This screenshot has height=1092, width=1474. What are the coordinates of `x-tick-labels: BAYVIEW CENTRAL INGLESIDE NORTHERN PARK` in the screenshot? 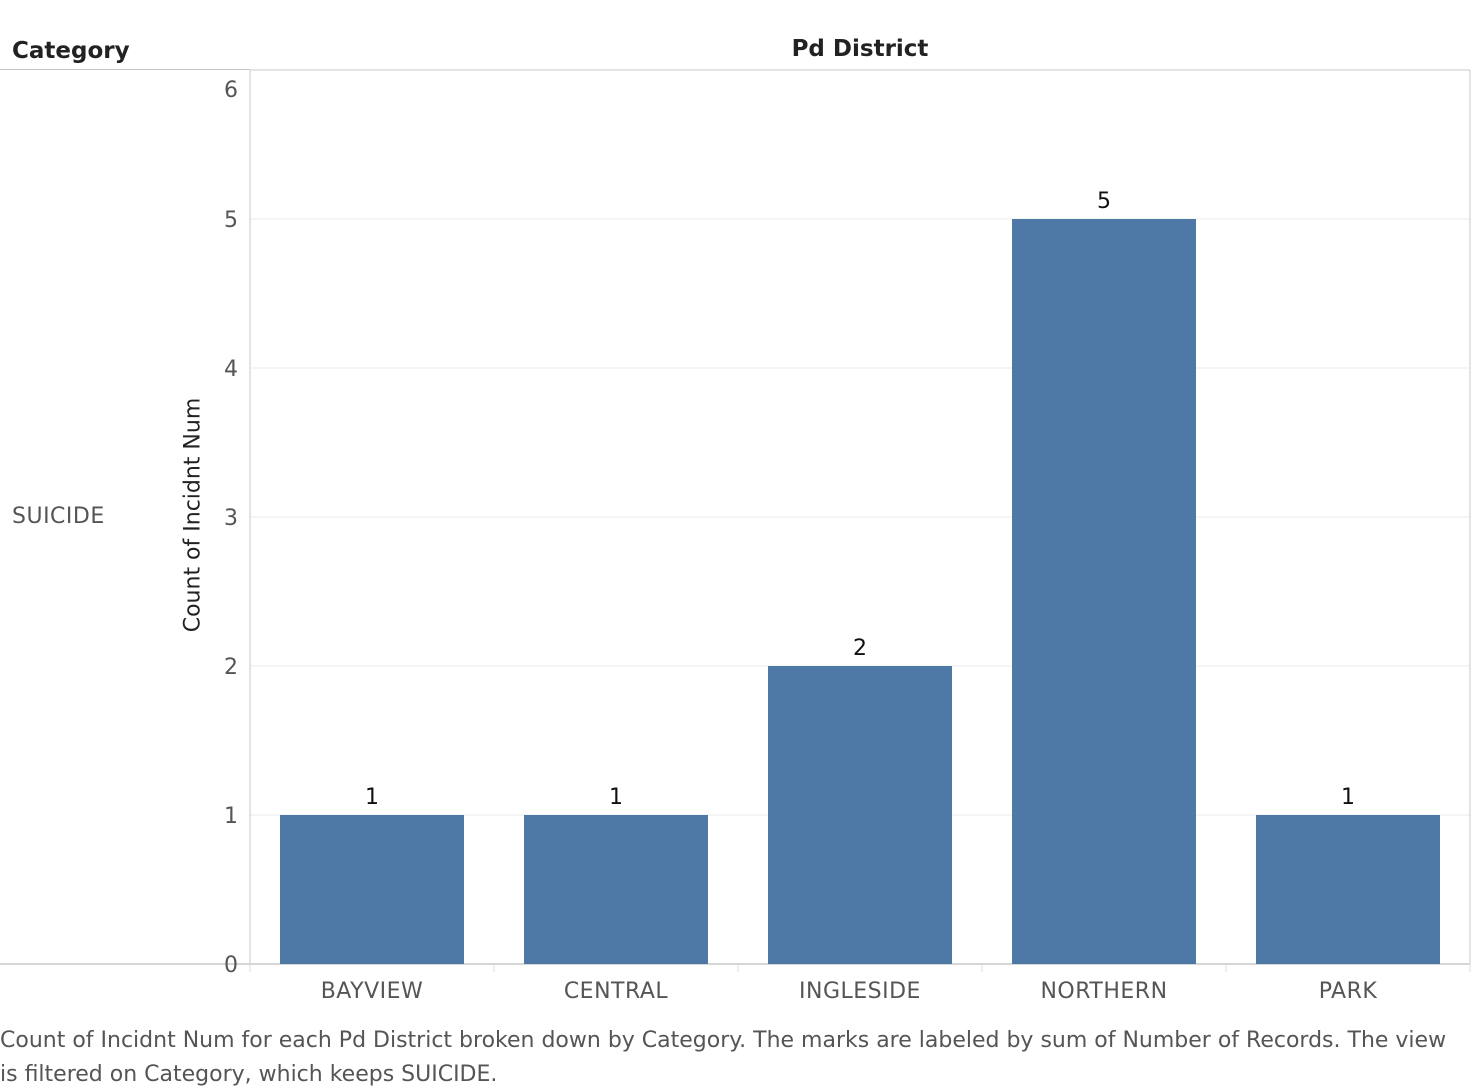 It's located at (849, 991).